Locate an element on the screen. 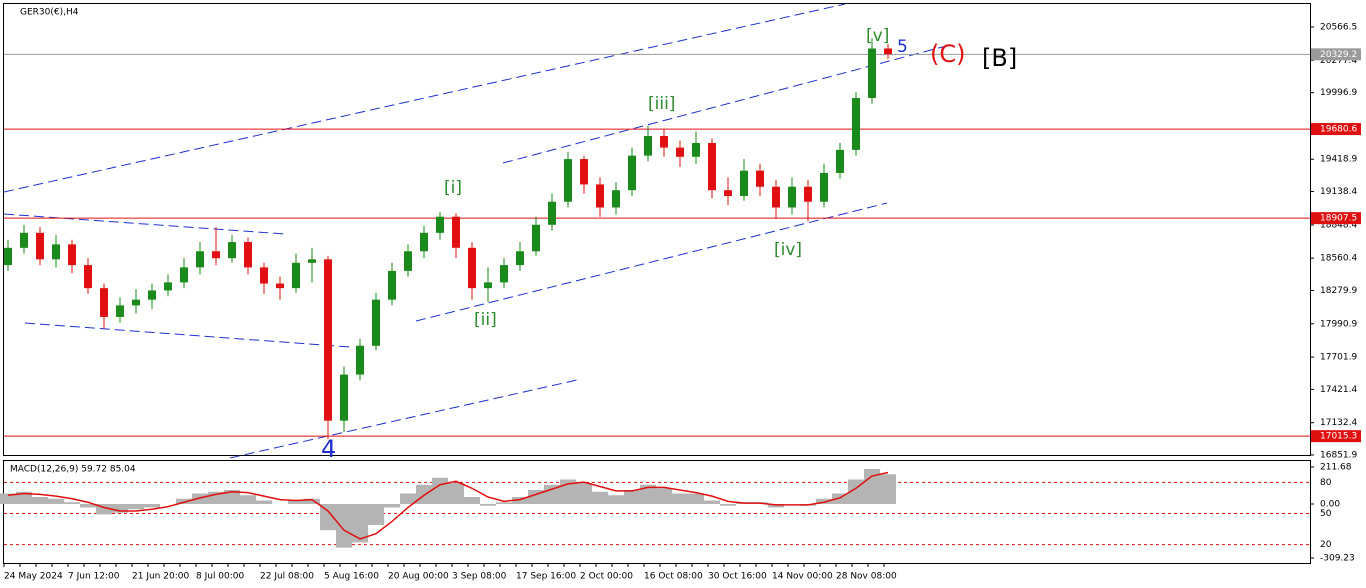  y-tick-label: 0.00 is located at coordinates (1330, 504).